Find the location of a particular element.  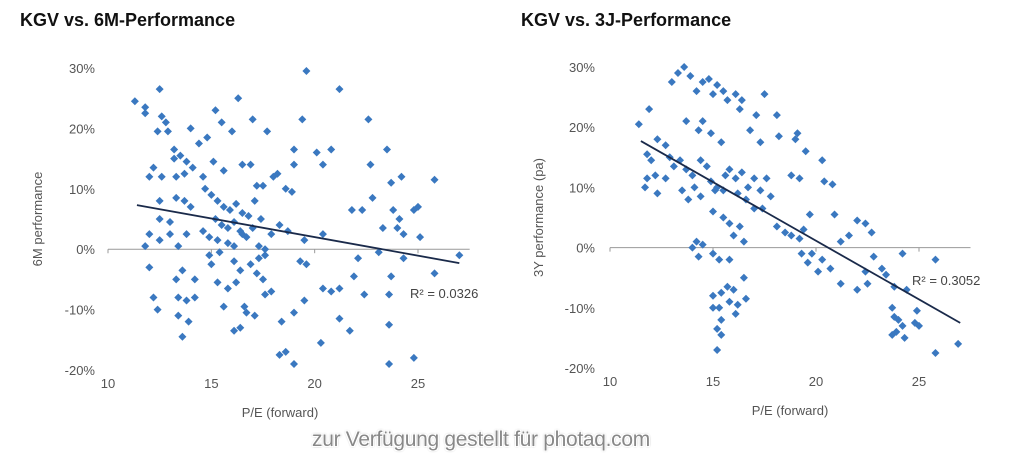

x-tick-label: 10 is located at coordinates (108, 383).